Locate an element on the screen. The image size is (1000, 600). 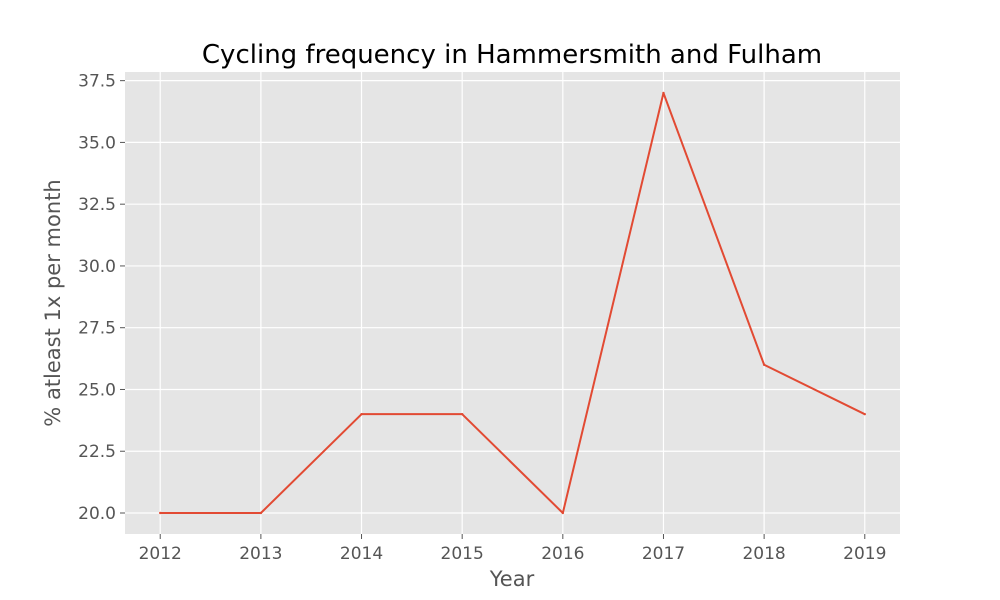
x-axis-label: Year is located at coordinates (512, 579).